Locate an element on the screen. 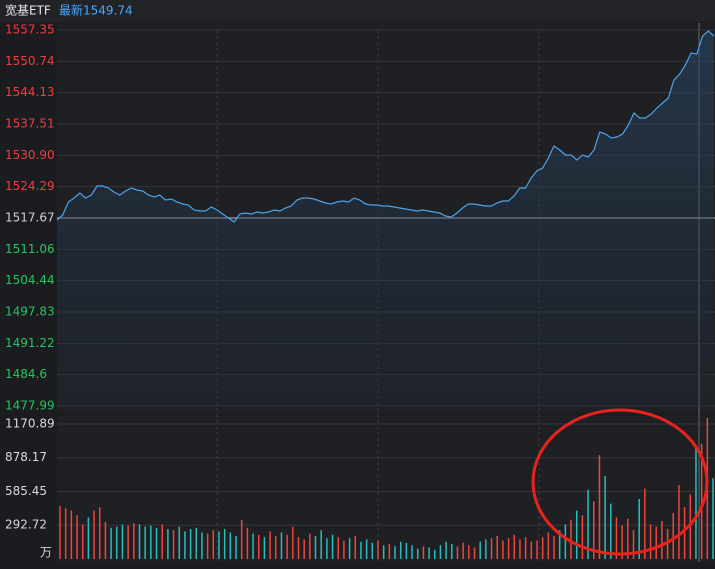 The image size is (715, 569). y-tick-label: 1477.99 is located at coordinates (30, 406).